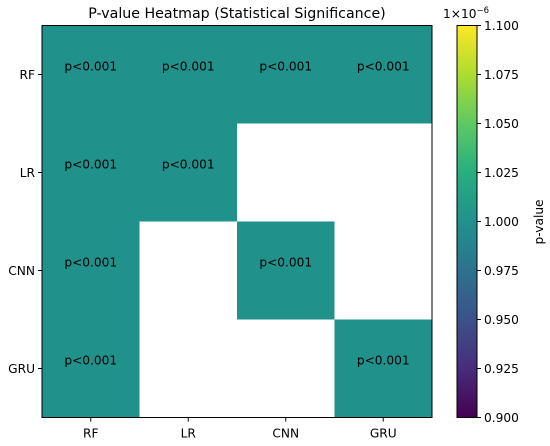  I want to click on colorbar-offset-text: 1×10⁻⁶, so click(466, 13).